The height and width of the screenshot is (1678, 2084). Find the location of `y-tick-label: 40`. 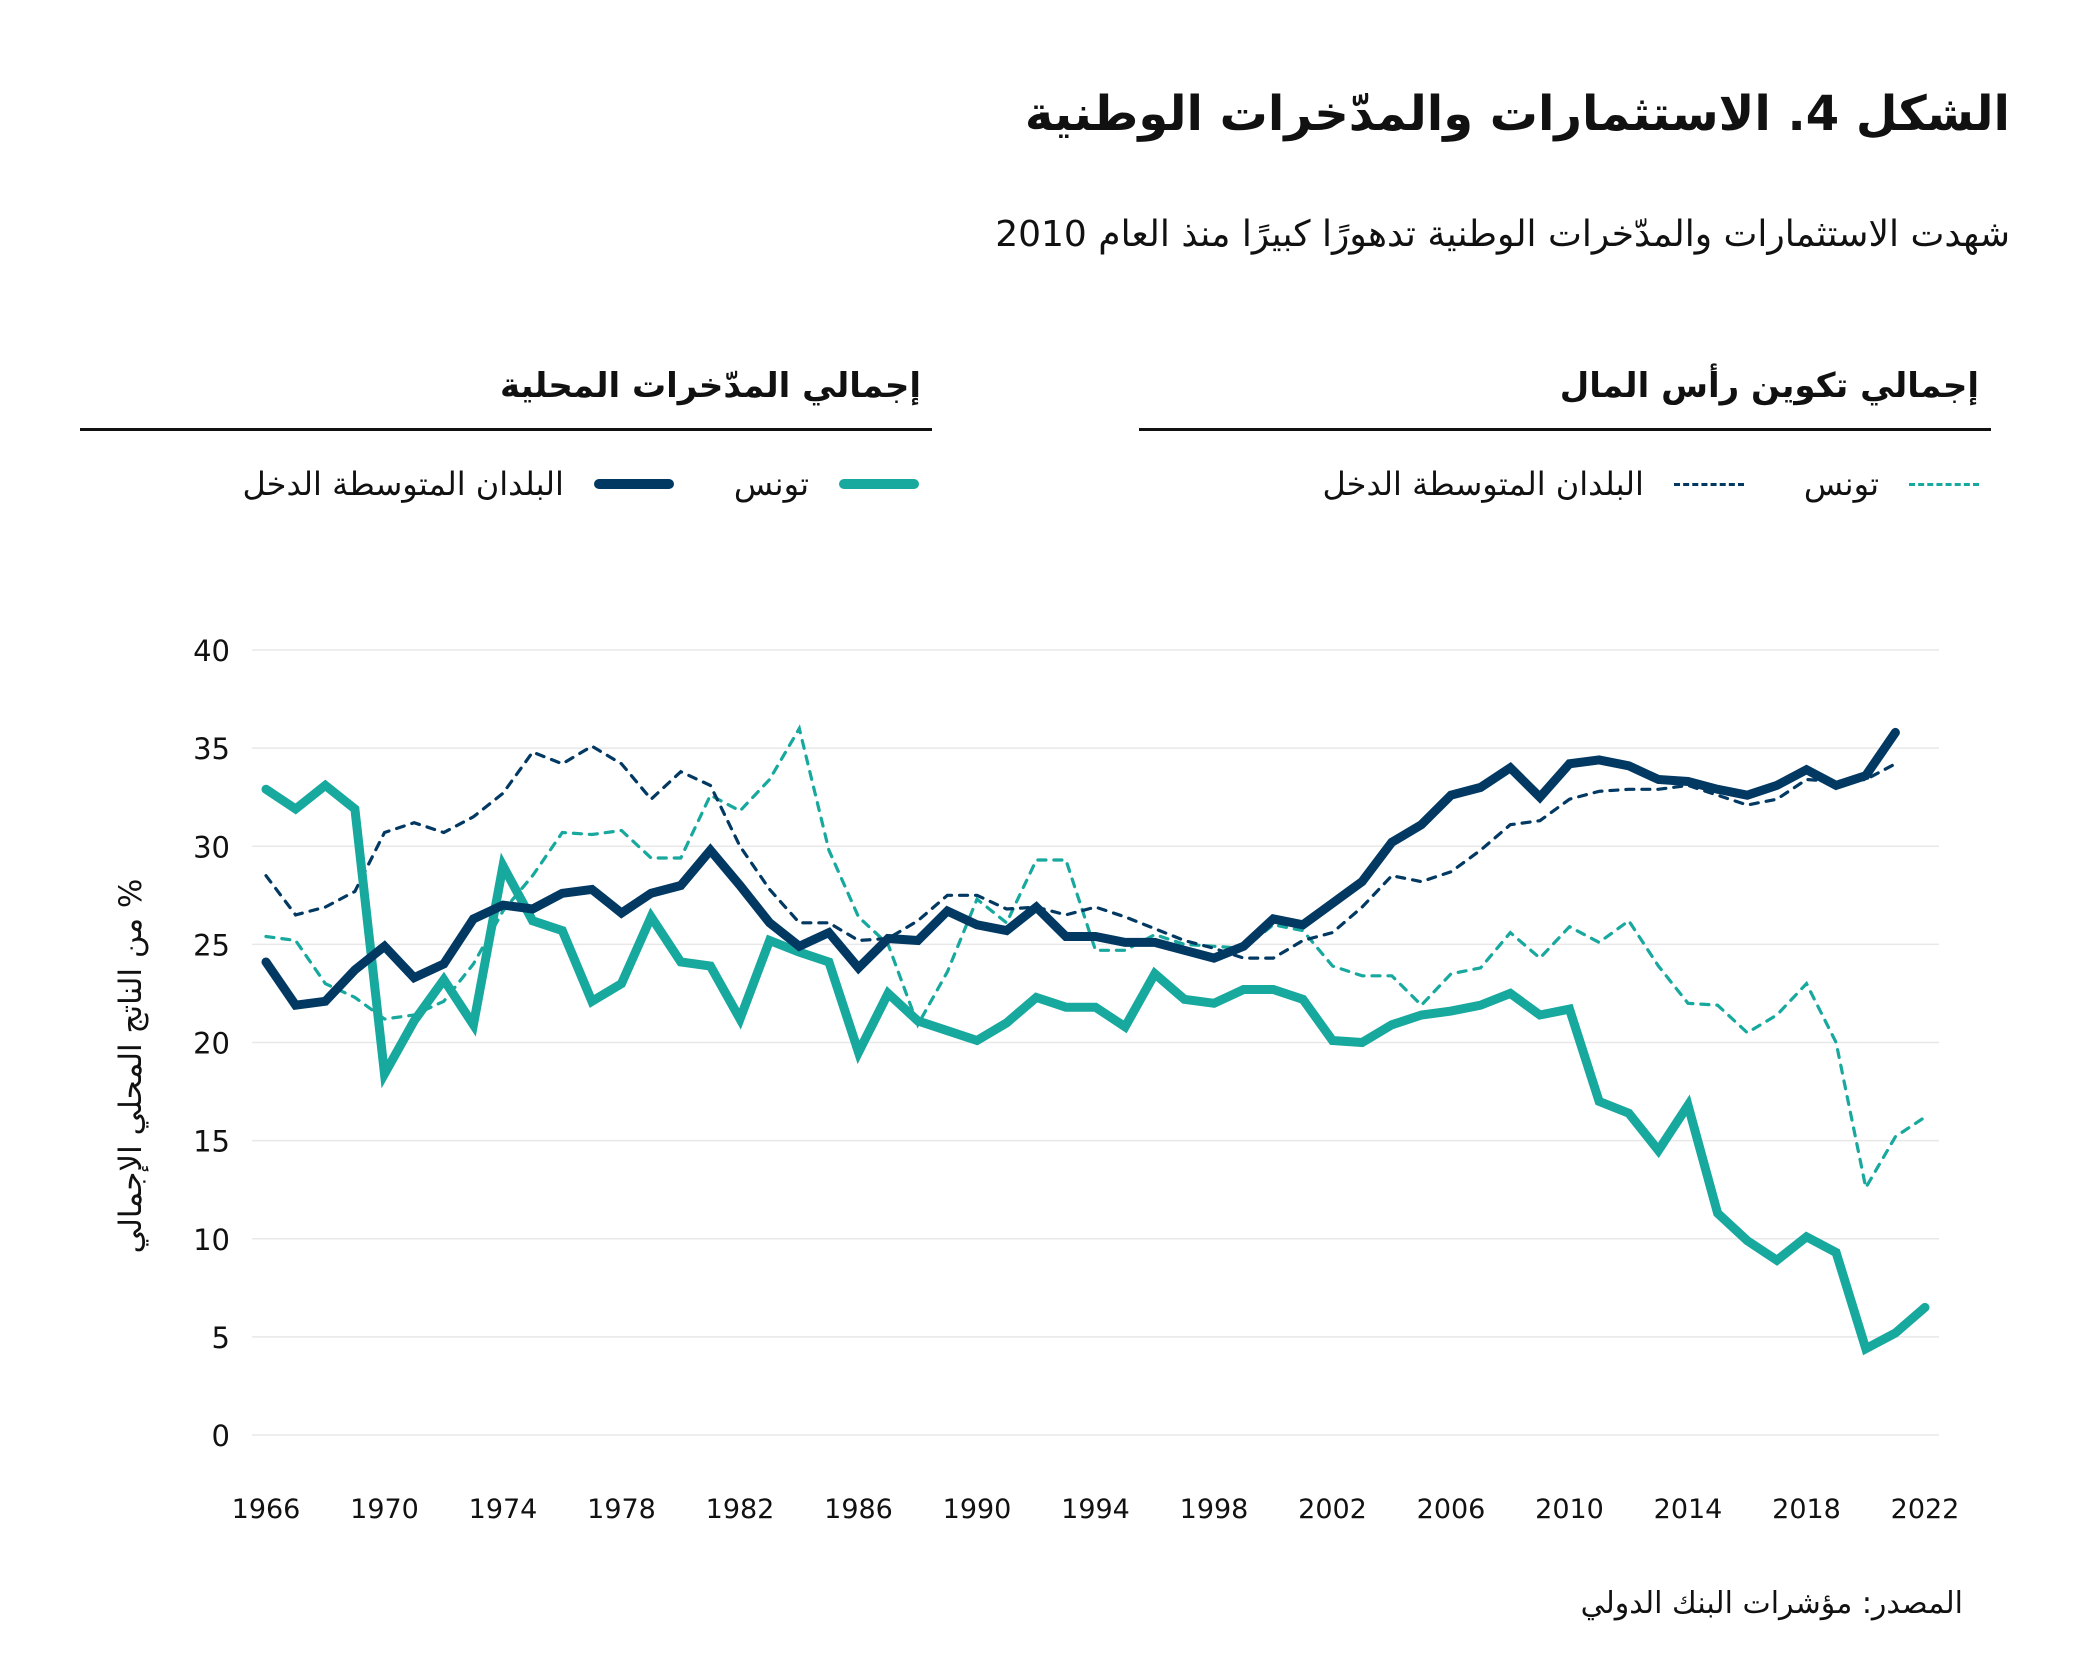

y-tick-label: 40 is located at coordinates (211, 651).